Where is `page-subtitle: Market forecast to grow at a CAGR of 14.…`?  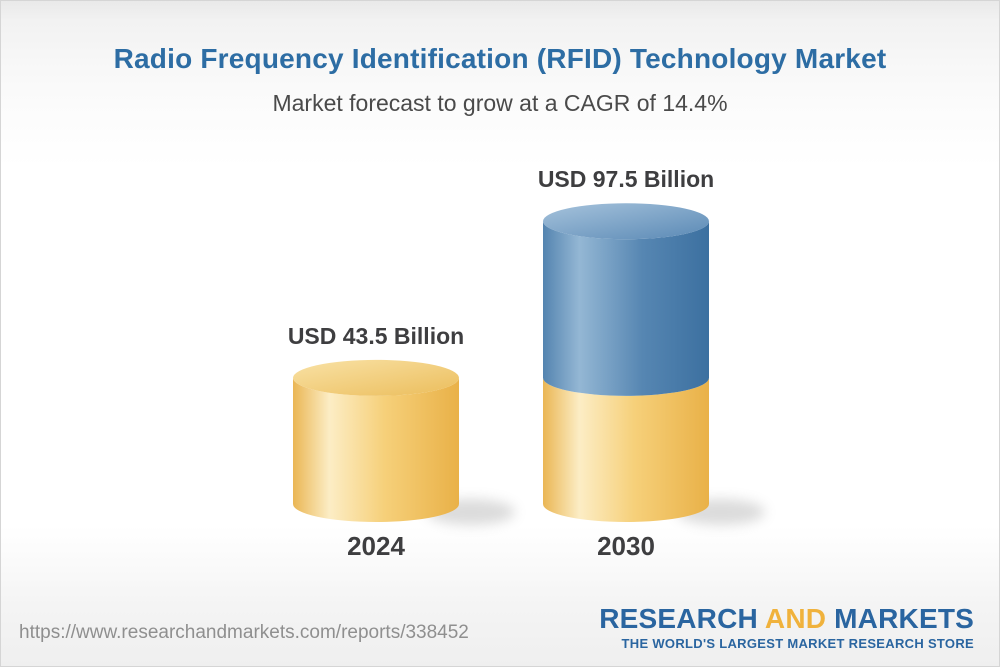 page-subtitle: Market forecast to grow at a CAGR of 14.… is located at coordinates (500, 103).